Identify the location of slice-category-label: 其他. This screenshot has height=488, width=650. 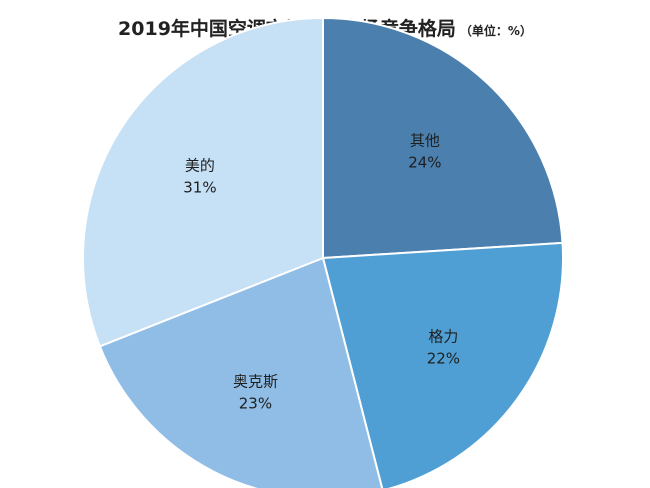
(425, 141).